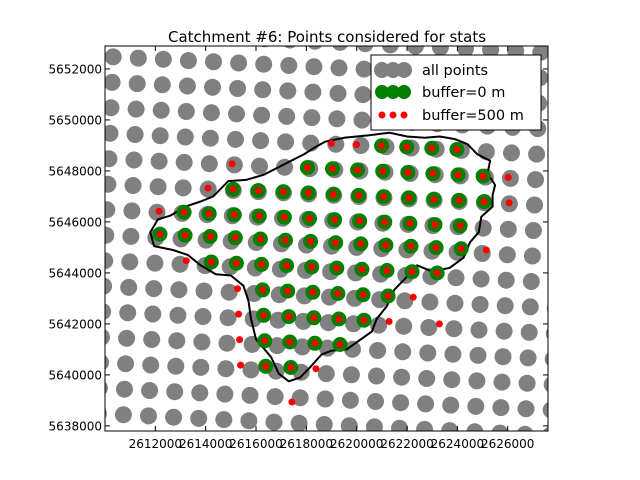 The width and height of the screenshot is (640, 480). What do you see at coordinates (75, 426) in the screenshot?
I see `y-tick-label: 5638000` at bounding box center [75, 426].